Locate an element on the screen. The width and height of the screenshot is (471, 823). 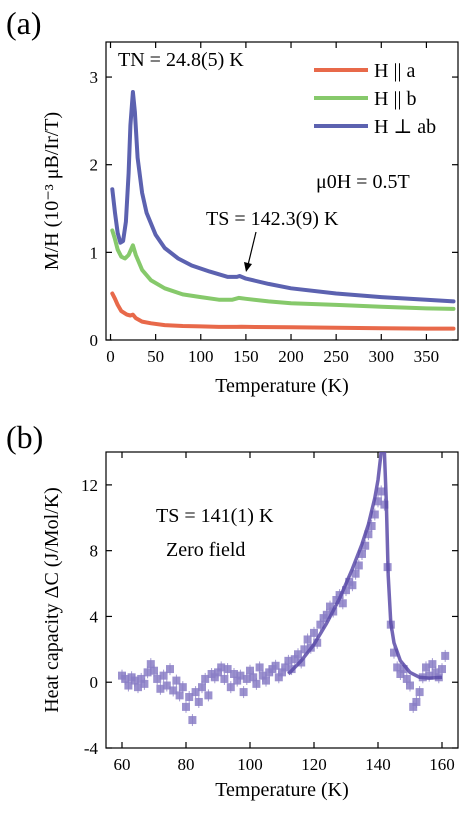
panel-b-ytick-label: 12 is located at coordinates (89, 485).